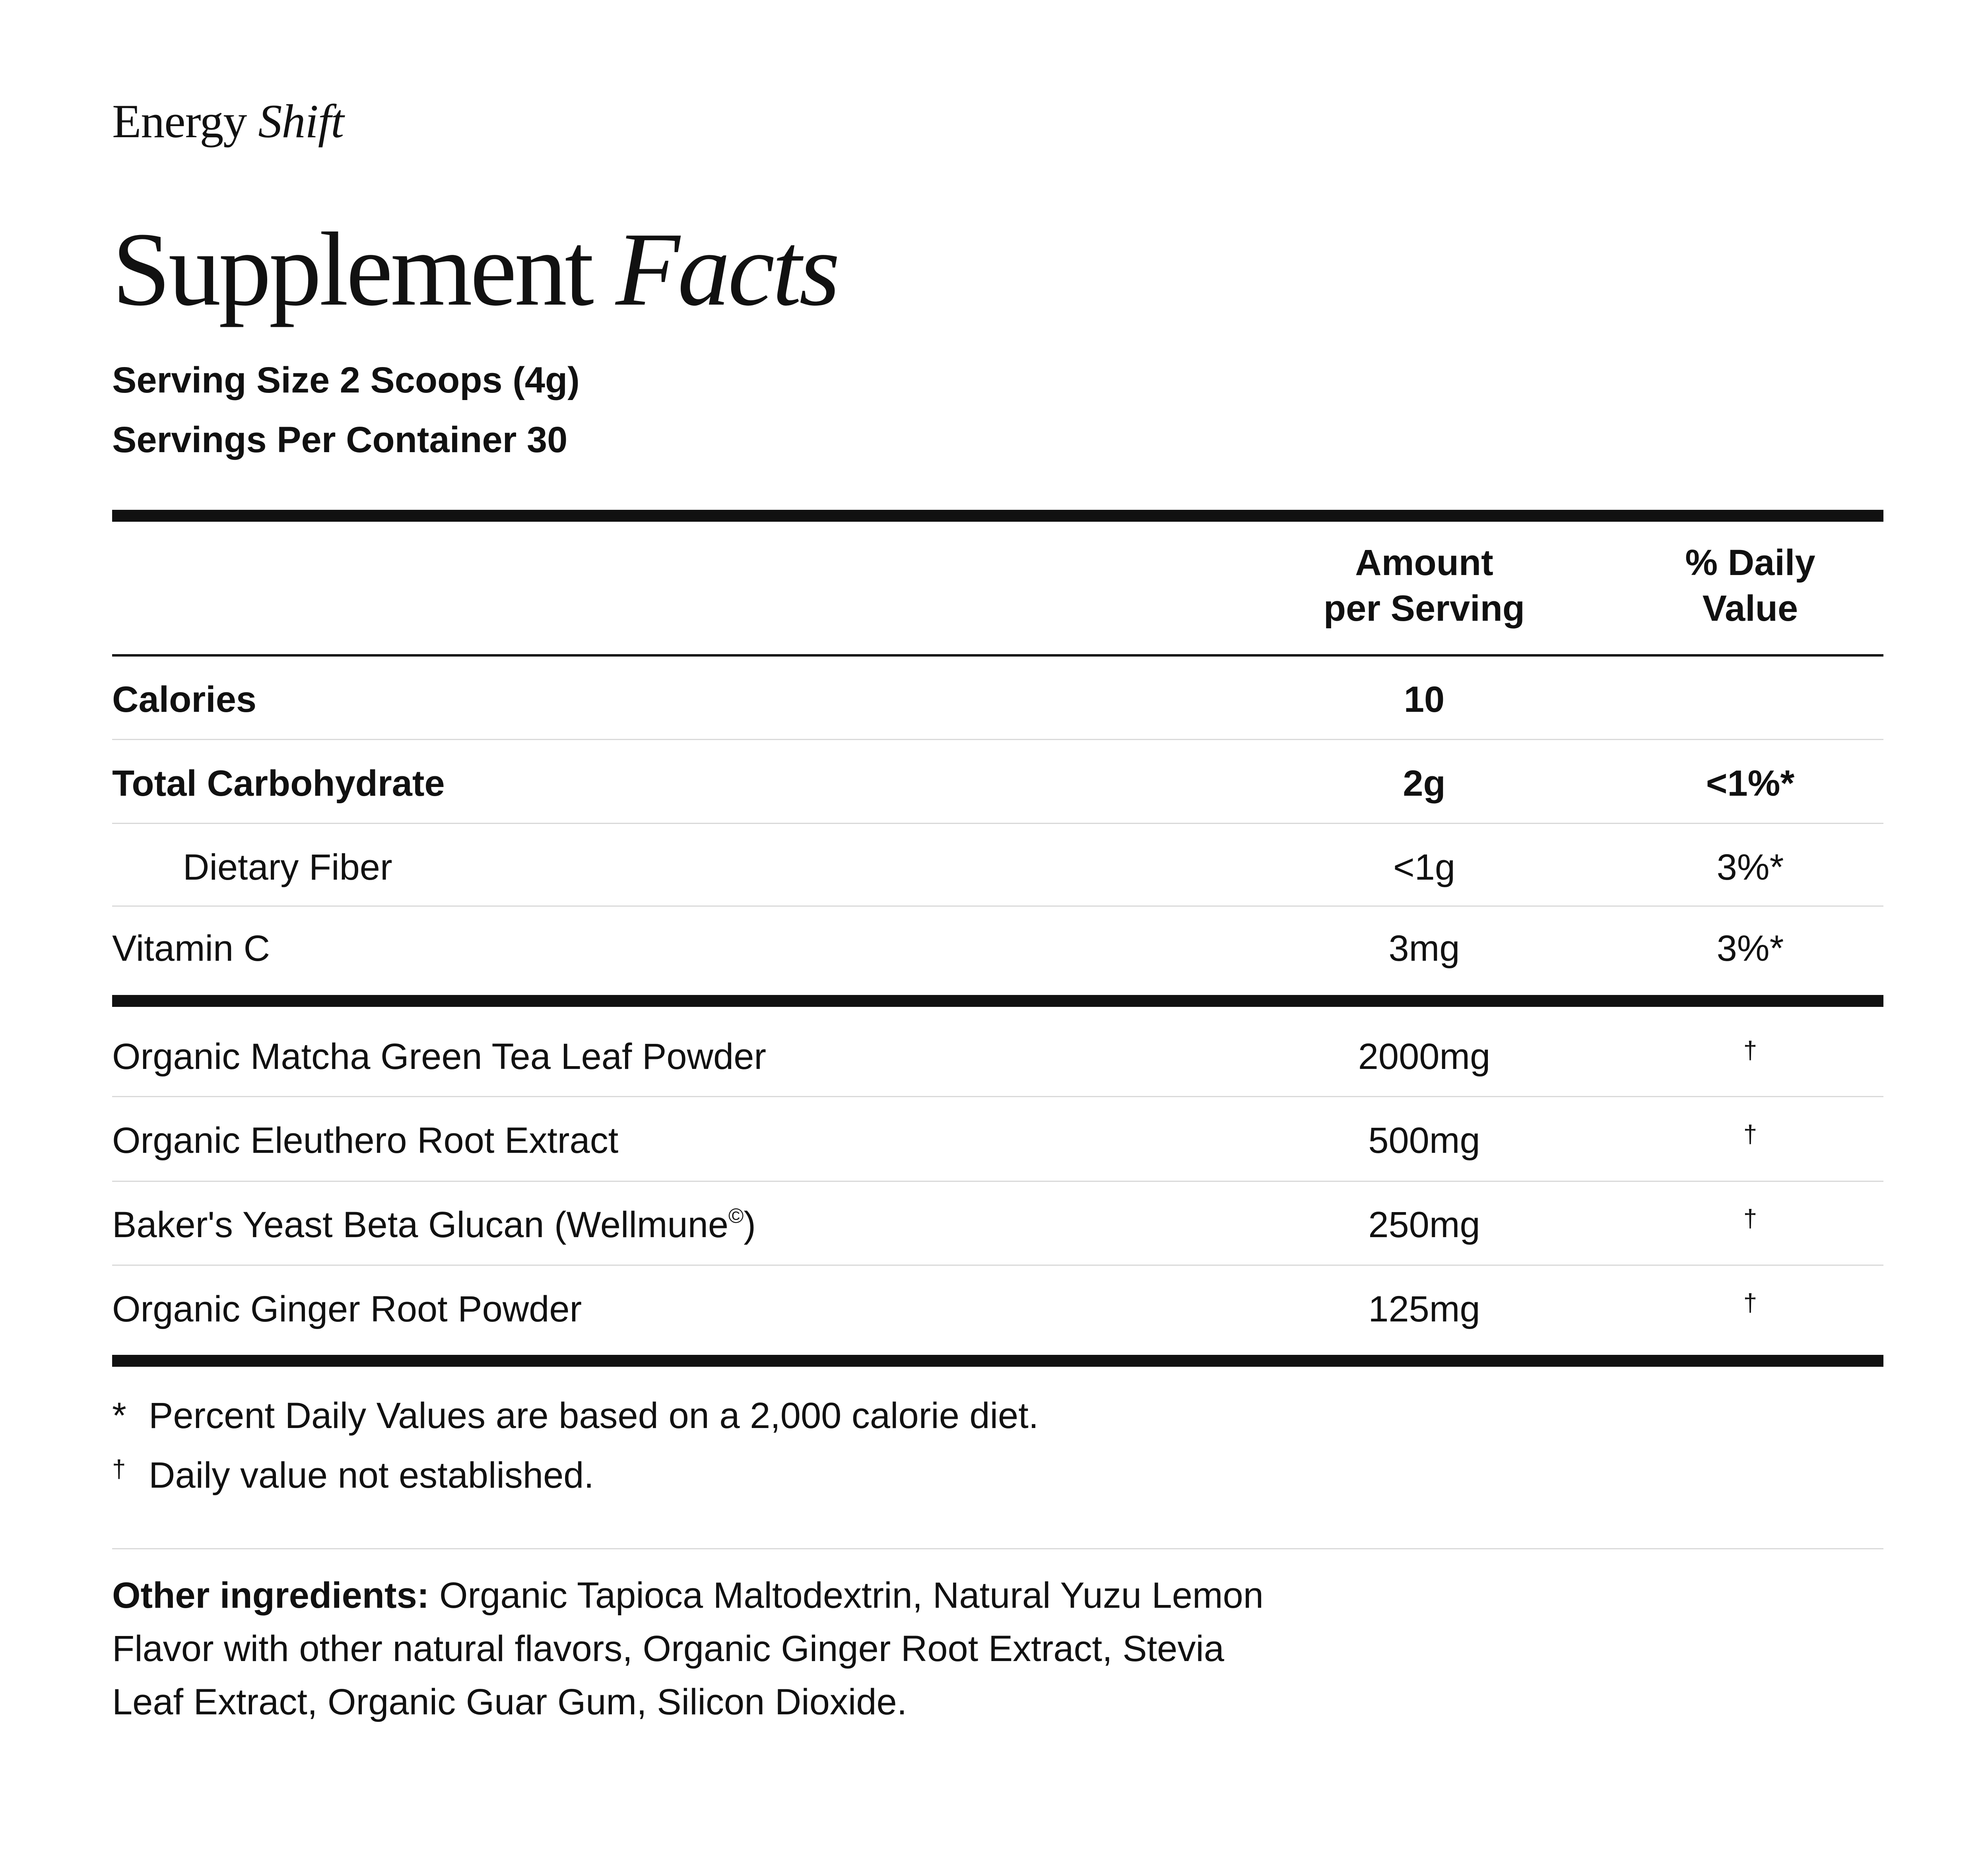  What do you see at coordinates (1750, 562) in the screenshot?
I see `column-header-dv-line1: % Daily` at bounding box center [1750, 562].